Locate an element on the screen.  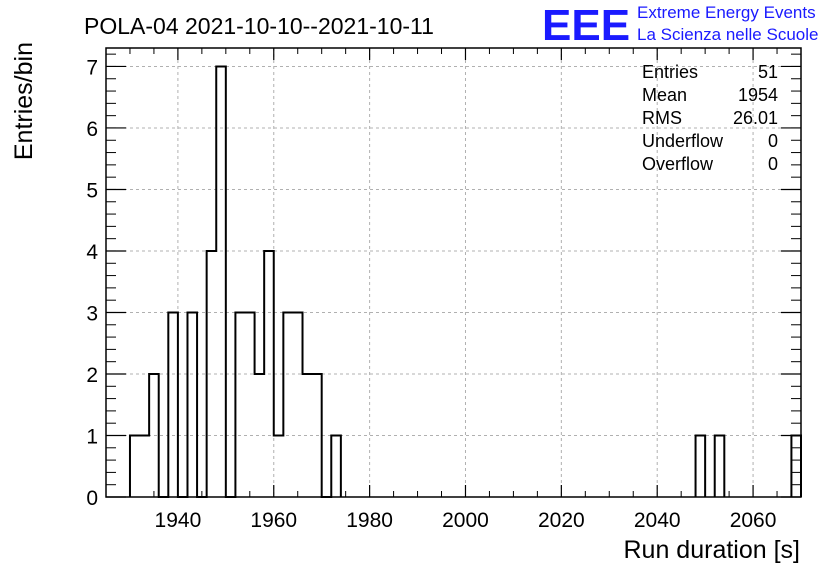
logo-line-1: Extreme Energy Events is located at coordinates (726, 12).